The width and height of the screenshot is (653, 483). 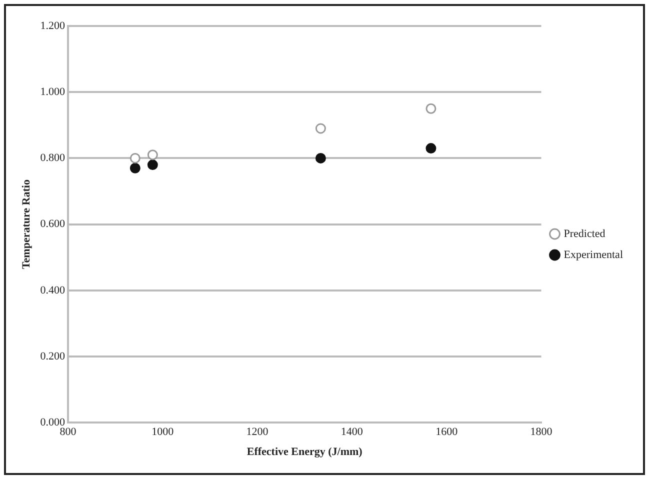 What do you see at coordinates (53, 26) in the screenshot?
I see `y-tick-label: 1.200` at bounding box center [53, 26].